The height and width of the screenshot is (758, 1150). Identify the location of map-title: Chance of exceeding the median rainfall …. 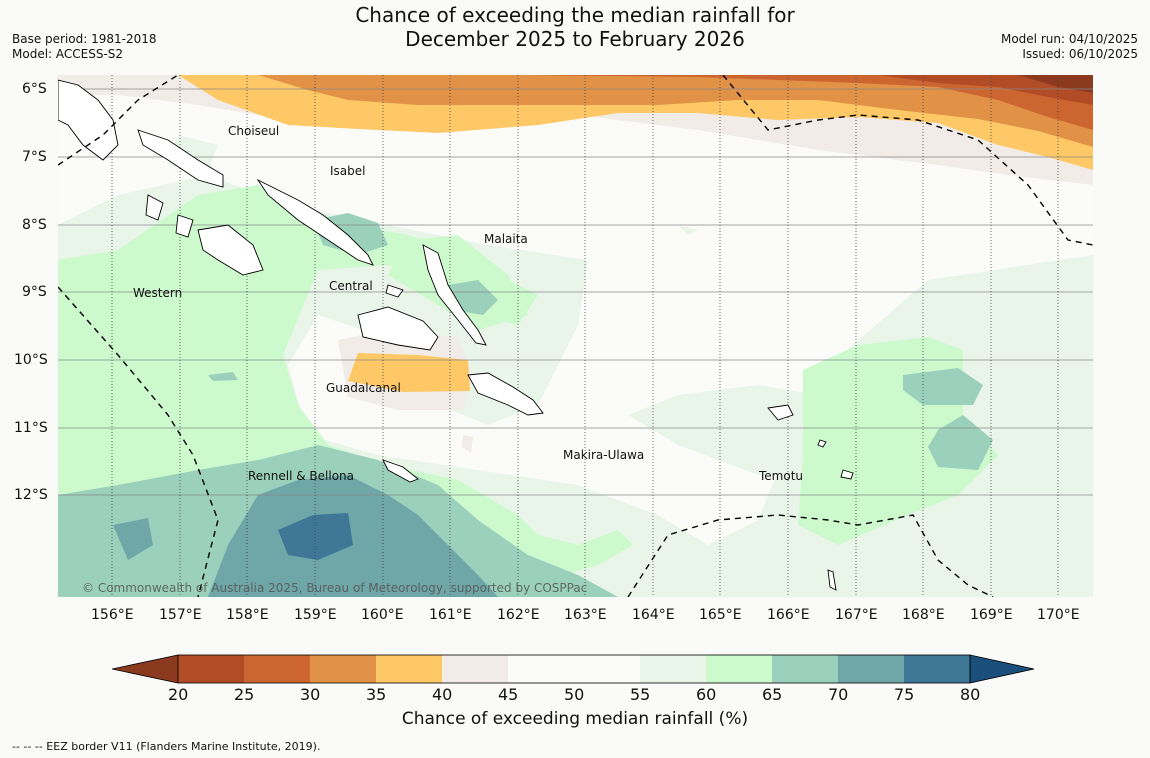
(575, 27).